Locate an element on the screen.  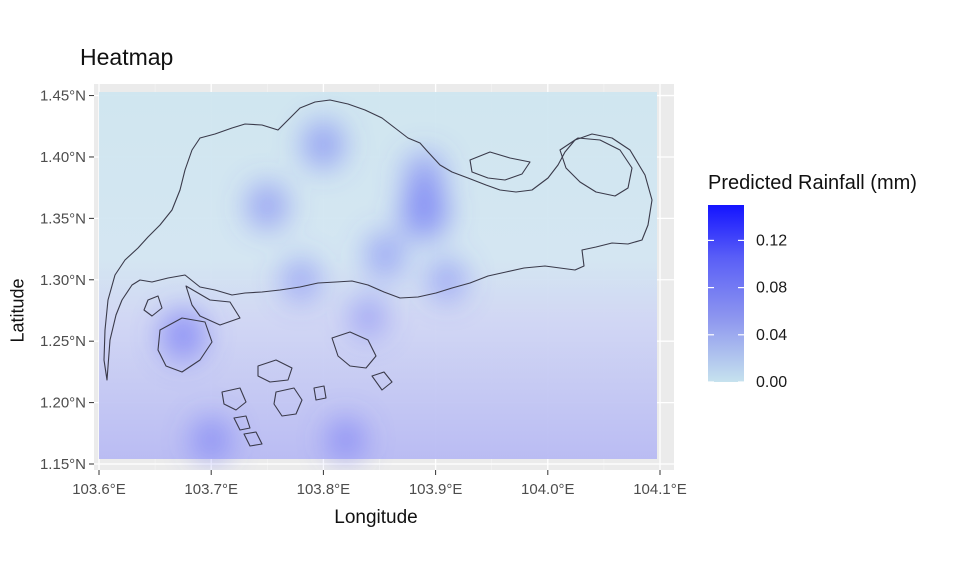
sentosa is located at coordinates (354, 350).